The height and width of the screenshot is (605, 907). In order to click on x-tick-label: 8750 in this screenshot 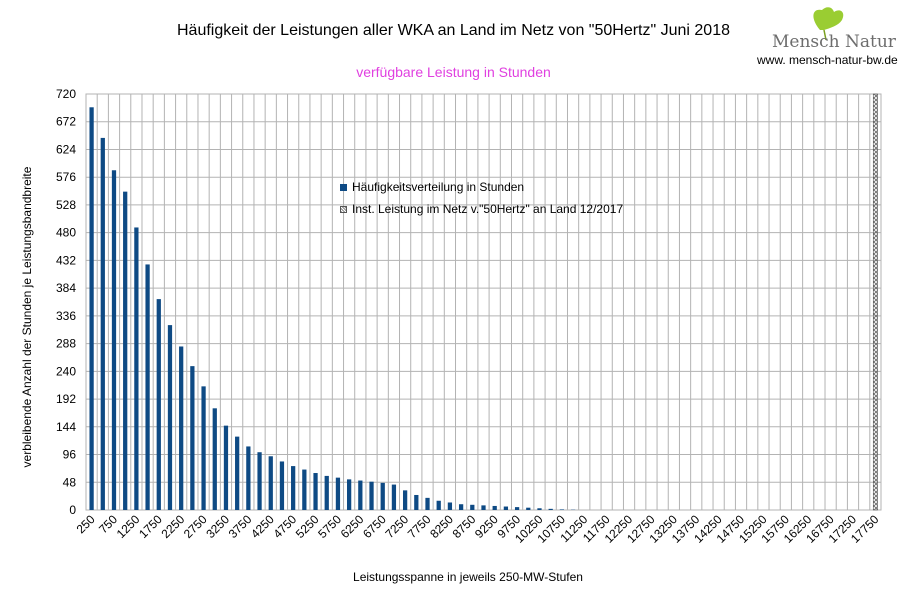, I will do `click(464, 526)`.